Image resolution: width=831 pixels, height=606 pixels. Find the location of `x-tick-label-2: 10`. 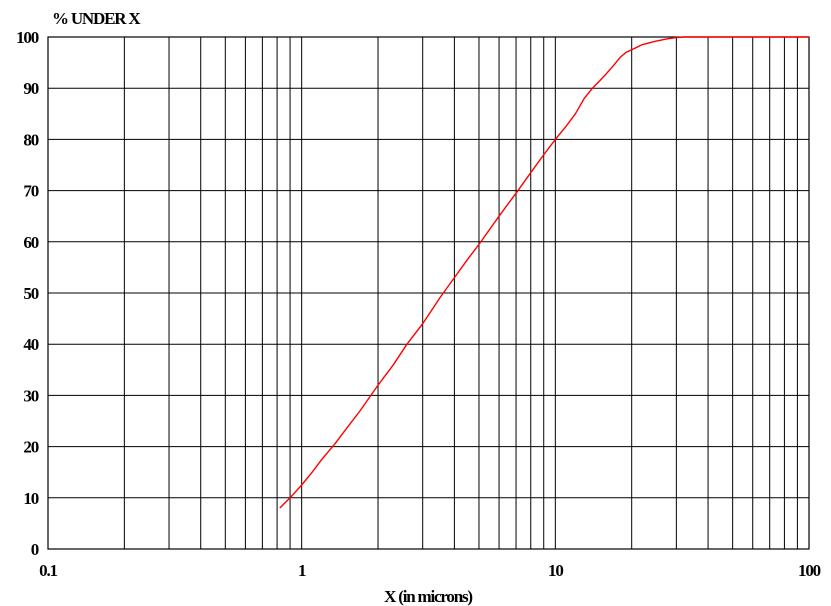

x-tick-label-2: 10 is located at coordinates (555, 570).